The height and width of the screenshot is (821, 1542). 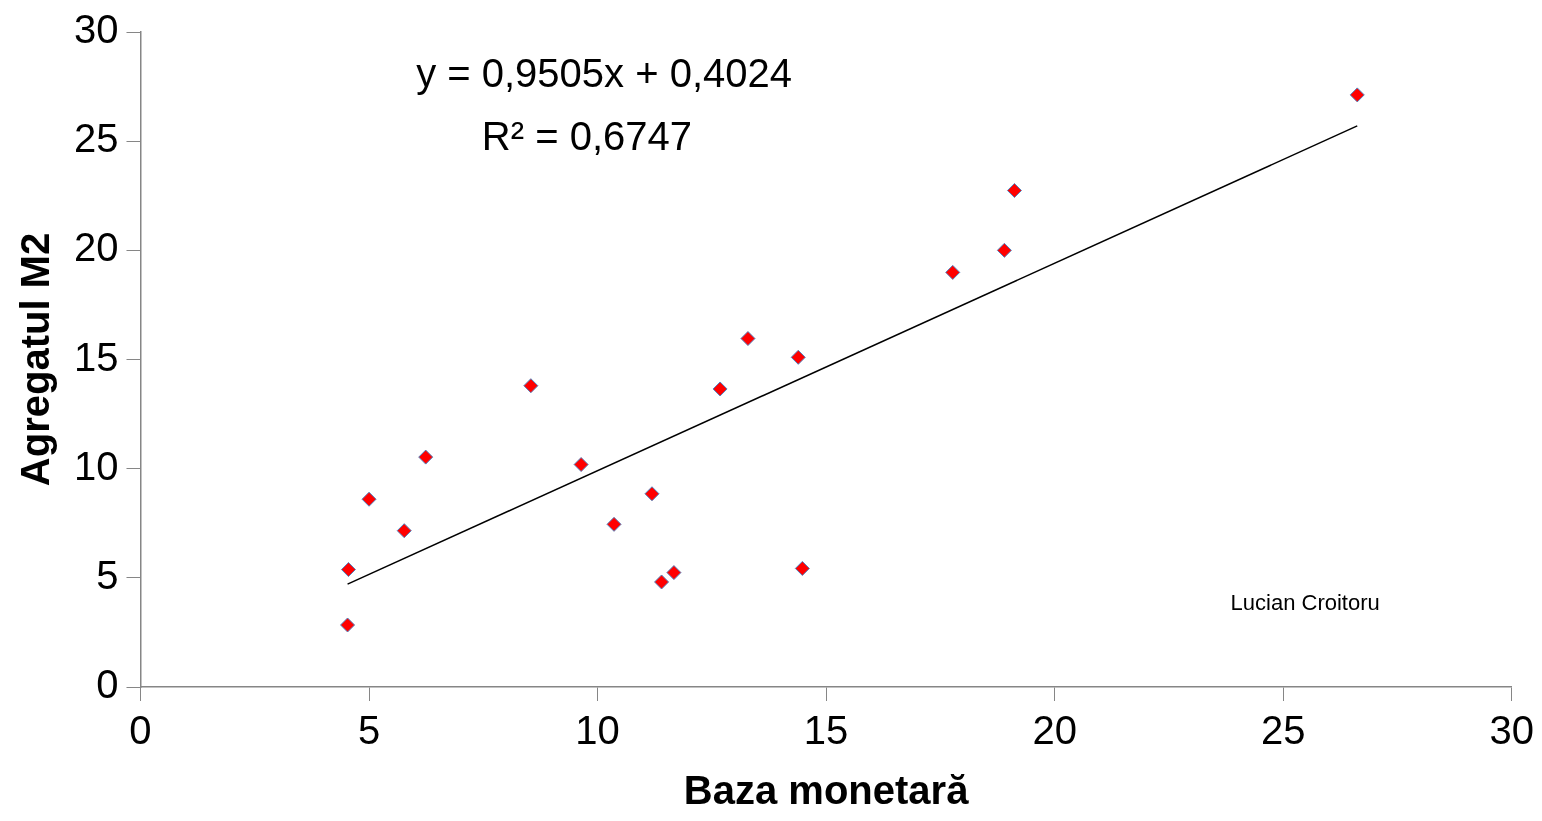 I want to click on x-axis-title: Baza monetară, so click(x=826, y=790).